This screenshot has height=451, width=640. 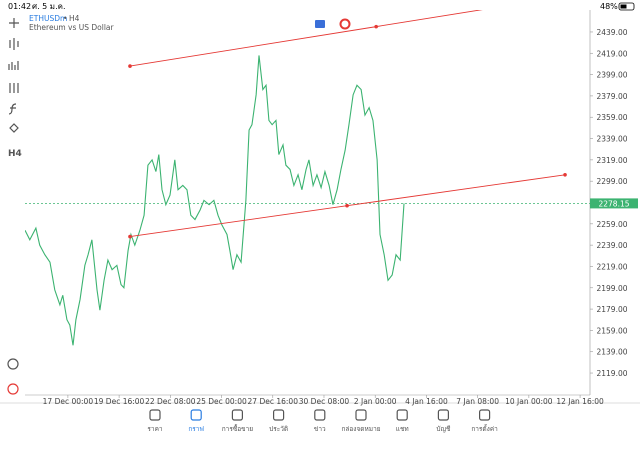 What do you see at coordinates (426, 401) in the screenshot?
I see `x-tick-label: 4 Jan 16:00` at bounding box center [426, 401].